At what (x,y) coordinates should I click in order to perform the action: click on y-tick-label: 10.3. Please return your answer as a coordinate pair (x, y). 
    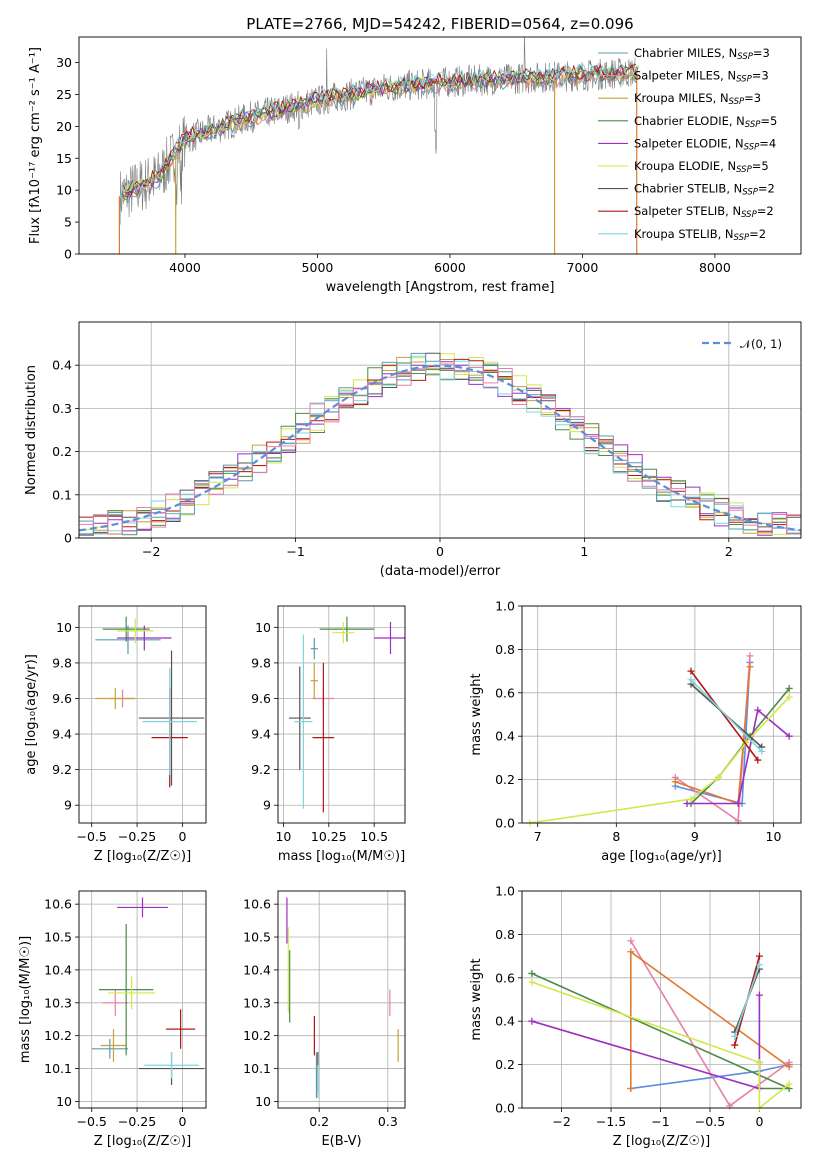
    Looking at the image, I should click on (58, 1002).